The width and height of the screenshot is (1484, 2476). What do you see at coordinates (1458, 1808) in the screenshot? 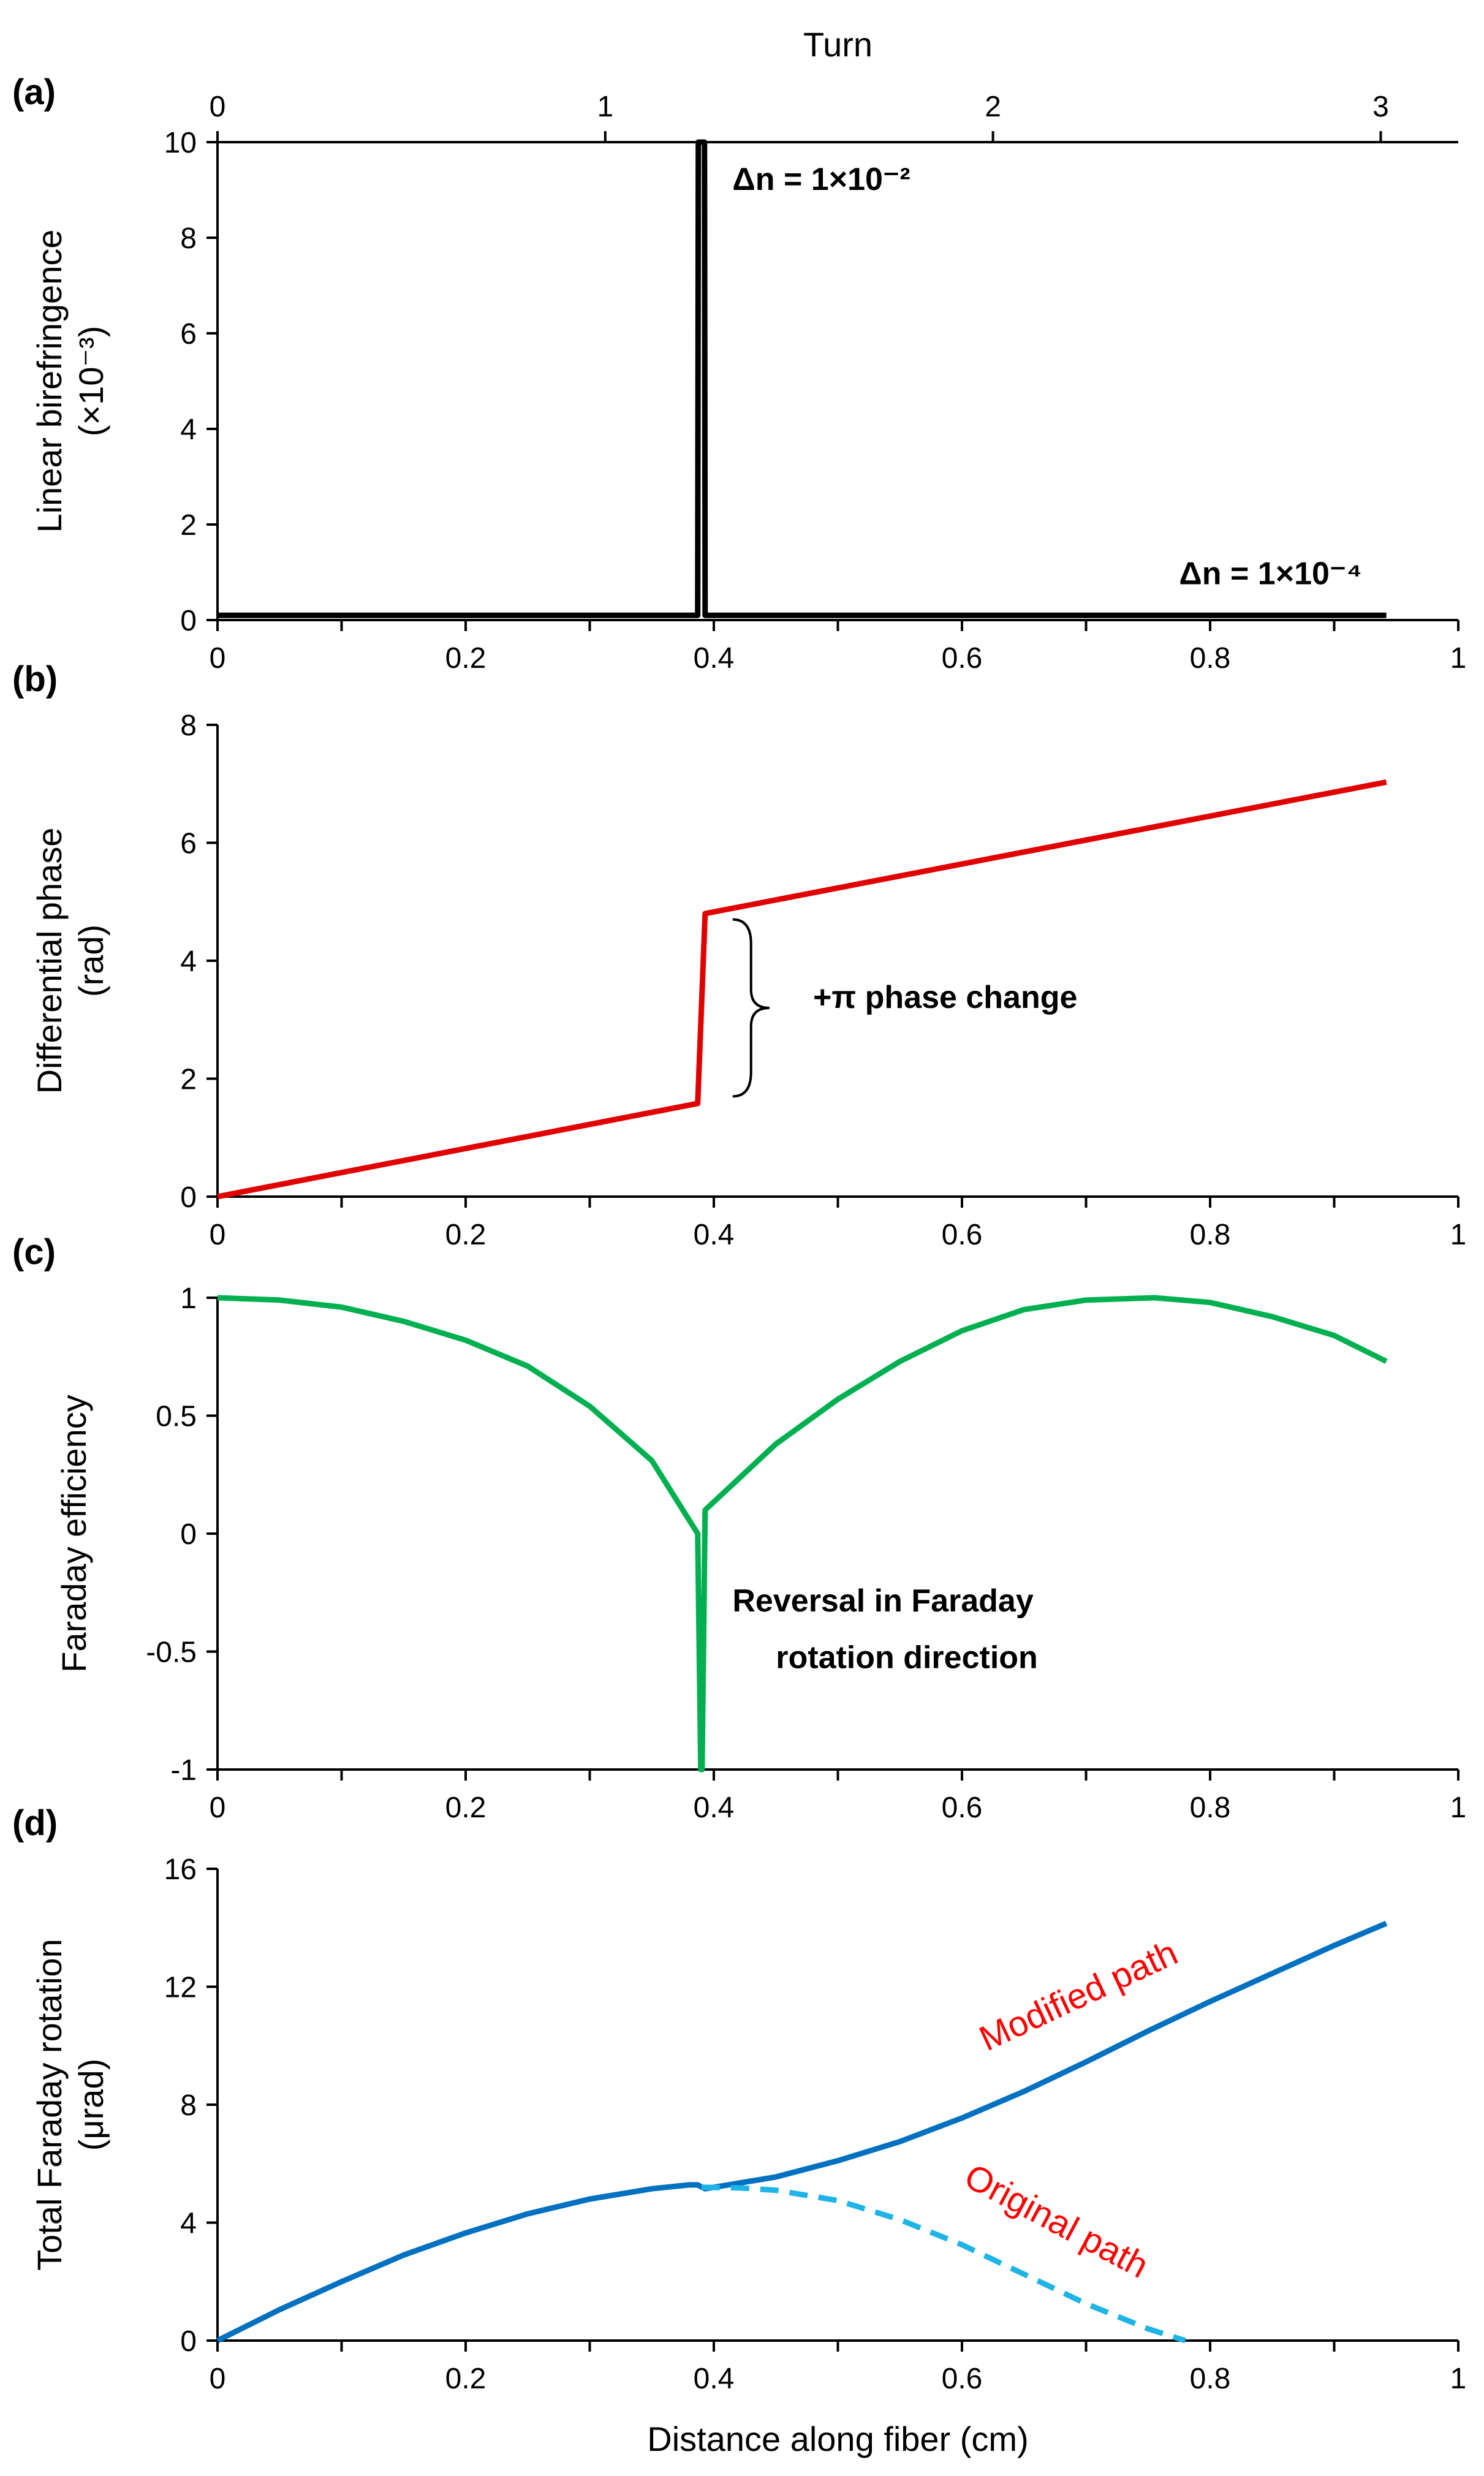
I see `x-tick-label-c: 1` at bounding box center [1458, 1808].